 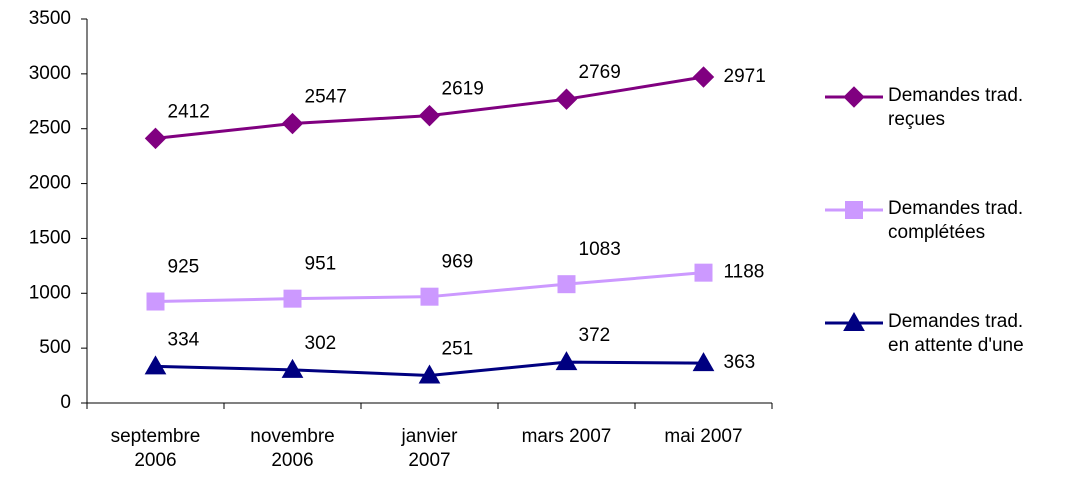 I want to click on legend-label: Demandes trad. en attente d'une, so click(x=956, y=333).